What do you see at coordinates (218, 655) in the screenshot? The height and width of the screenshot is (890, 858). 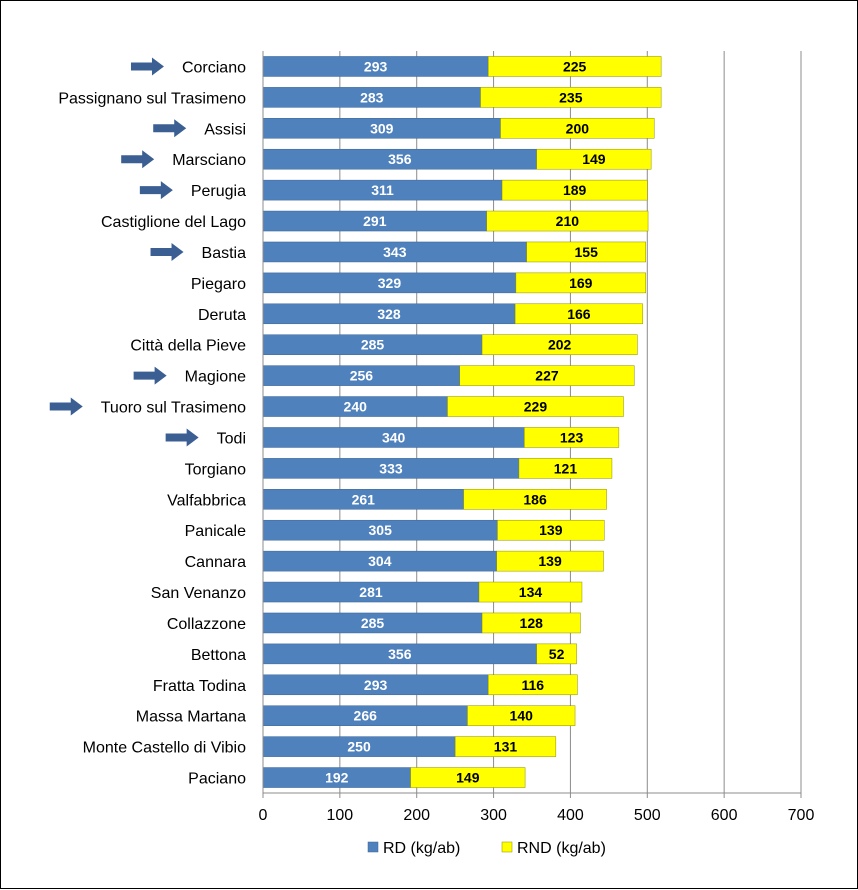 I see `category-label: Bettona` at bounding box center [218, 655].